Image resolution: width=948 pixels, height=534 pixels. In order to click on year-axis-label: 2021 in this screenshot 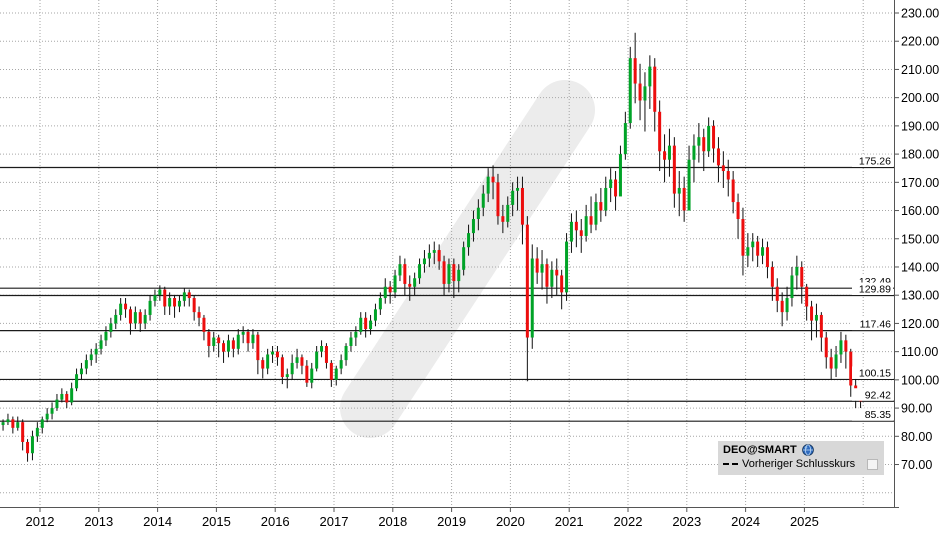, I will do `click(569, 521)`.